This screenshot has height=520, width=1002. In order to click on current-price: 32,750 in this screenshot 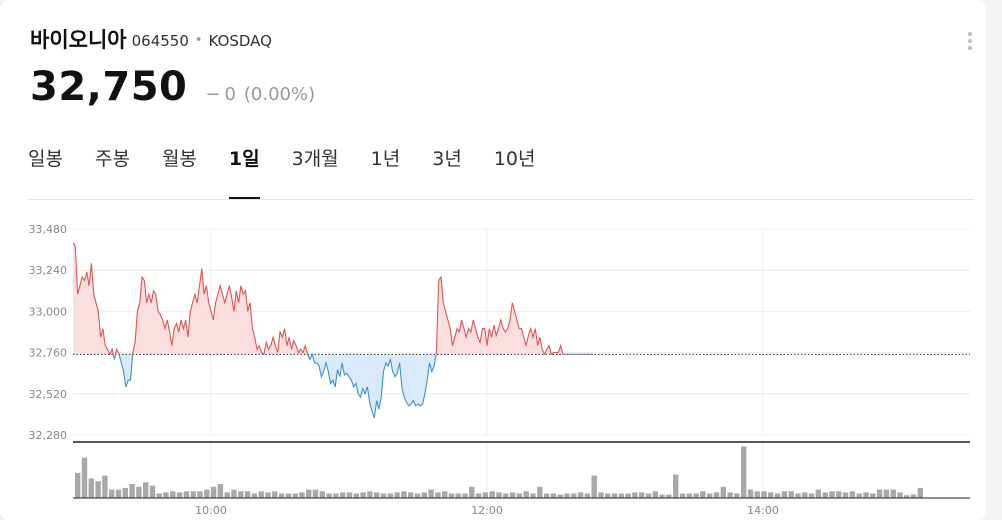, I will do `click(109, 87)`.